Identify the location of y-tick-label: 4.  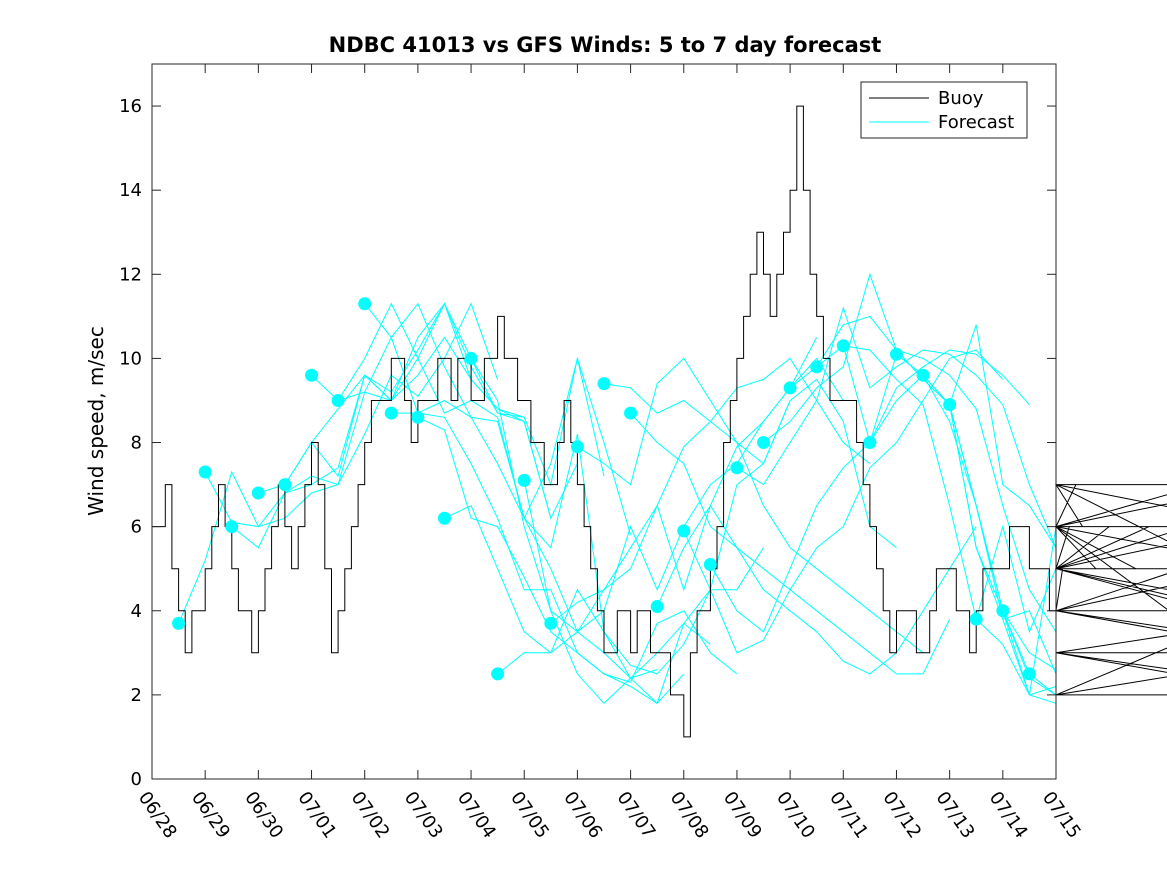
(136, 611).